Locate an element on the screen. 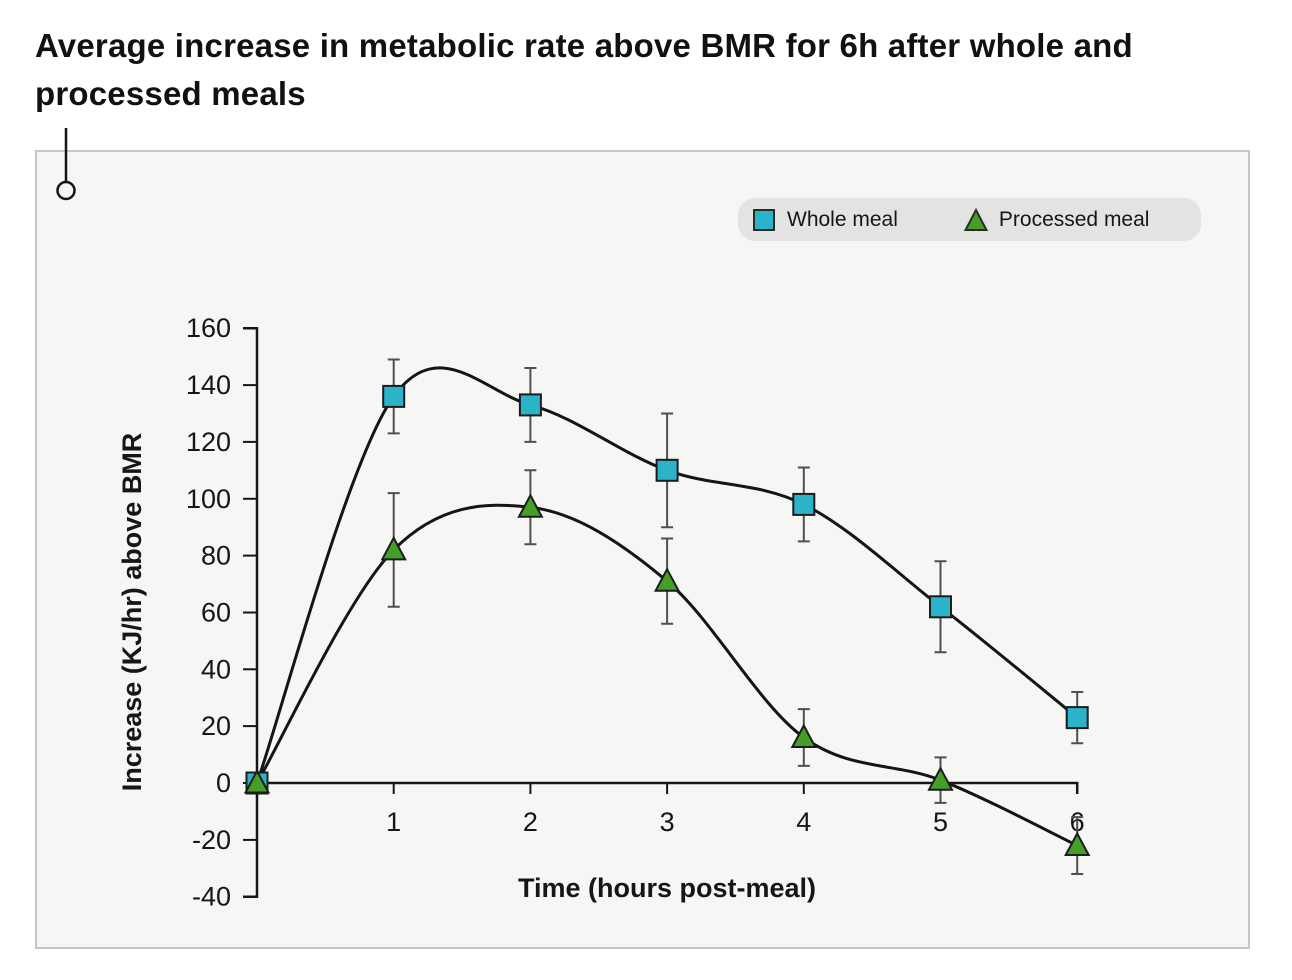 The height and width of the screenshot is (980, 1292). y-tick-label: 100 is located at coordinates (208, 499).